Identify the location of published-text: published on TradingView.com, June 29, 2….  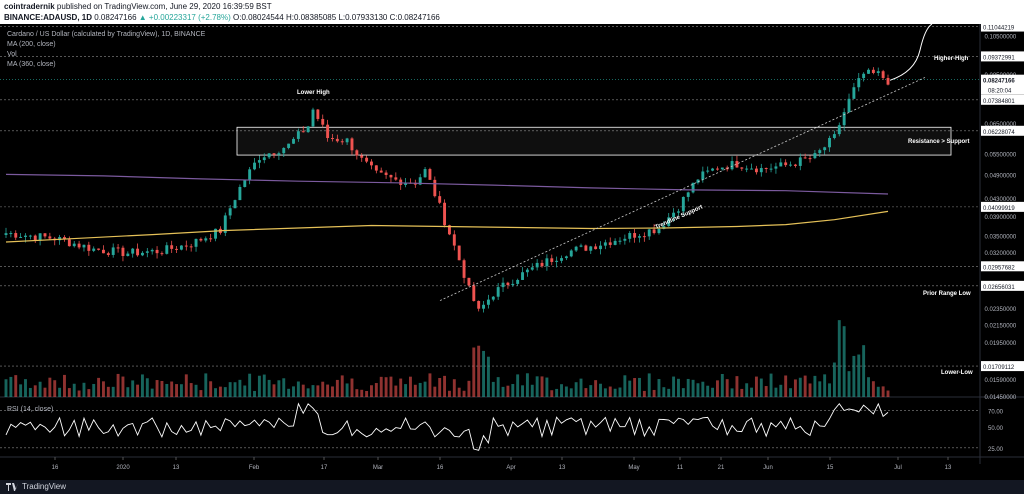
(164, 6).